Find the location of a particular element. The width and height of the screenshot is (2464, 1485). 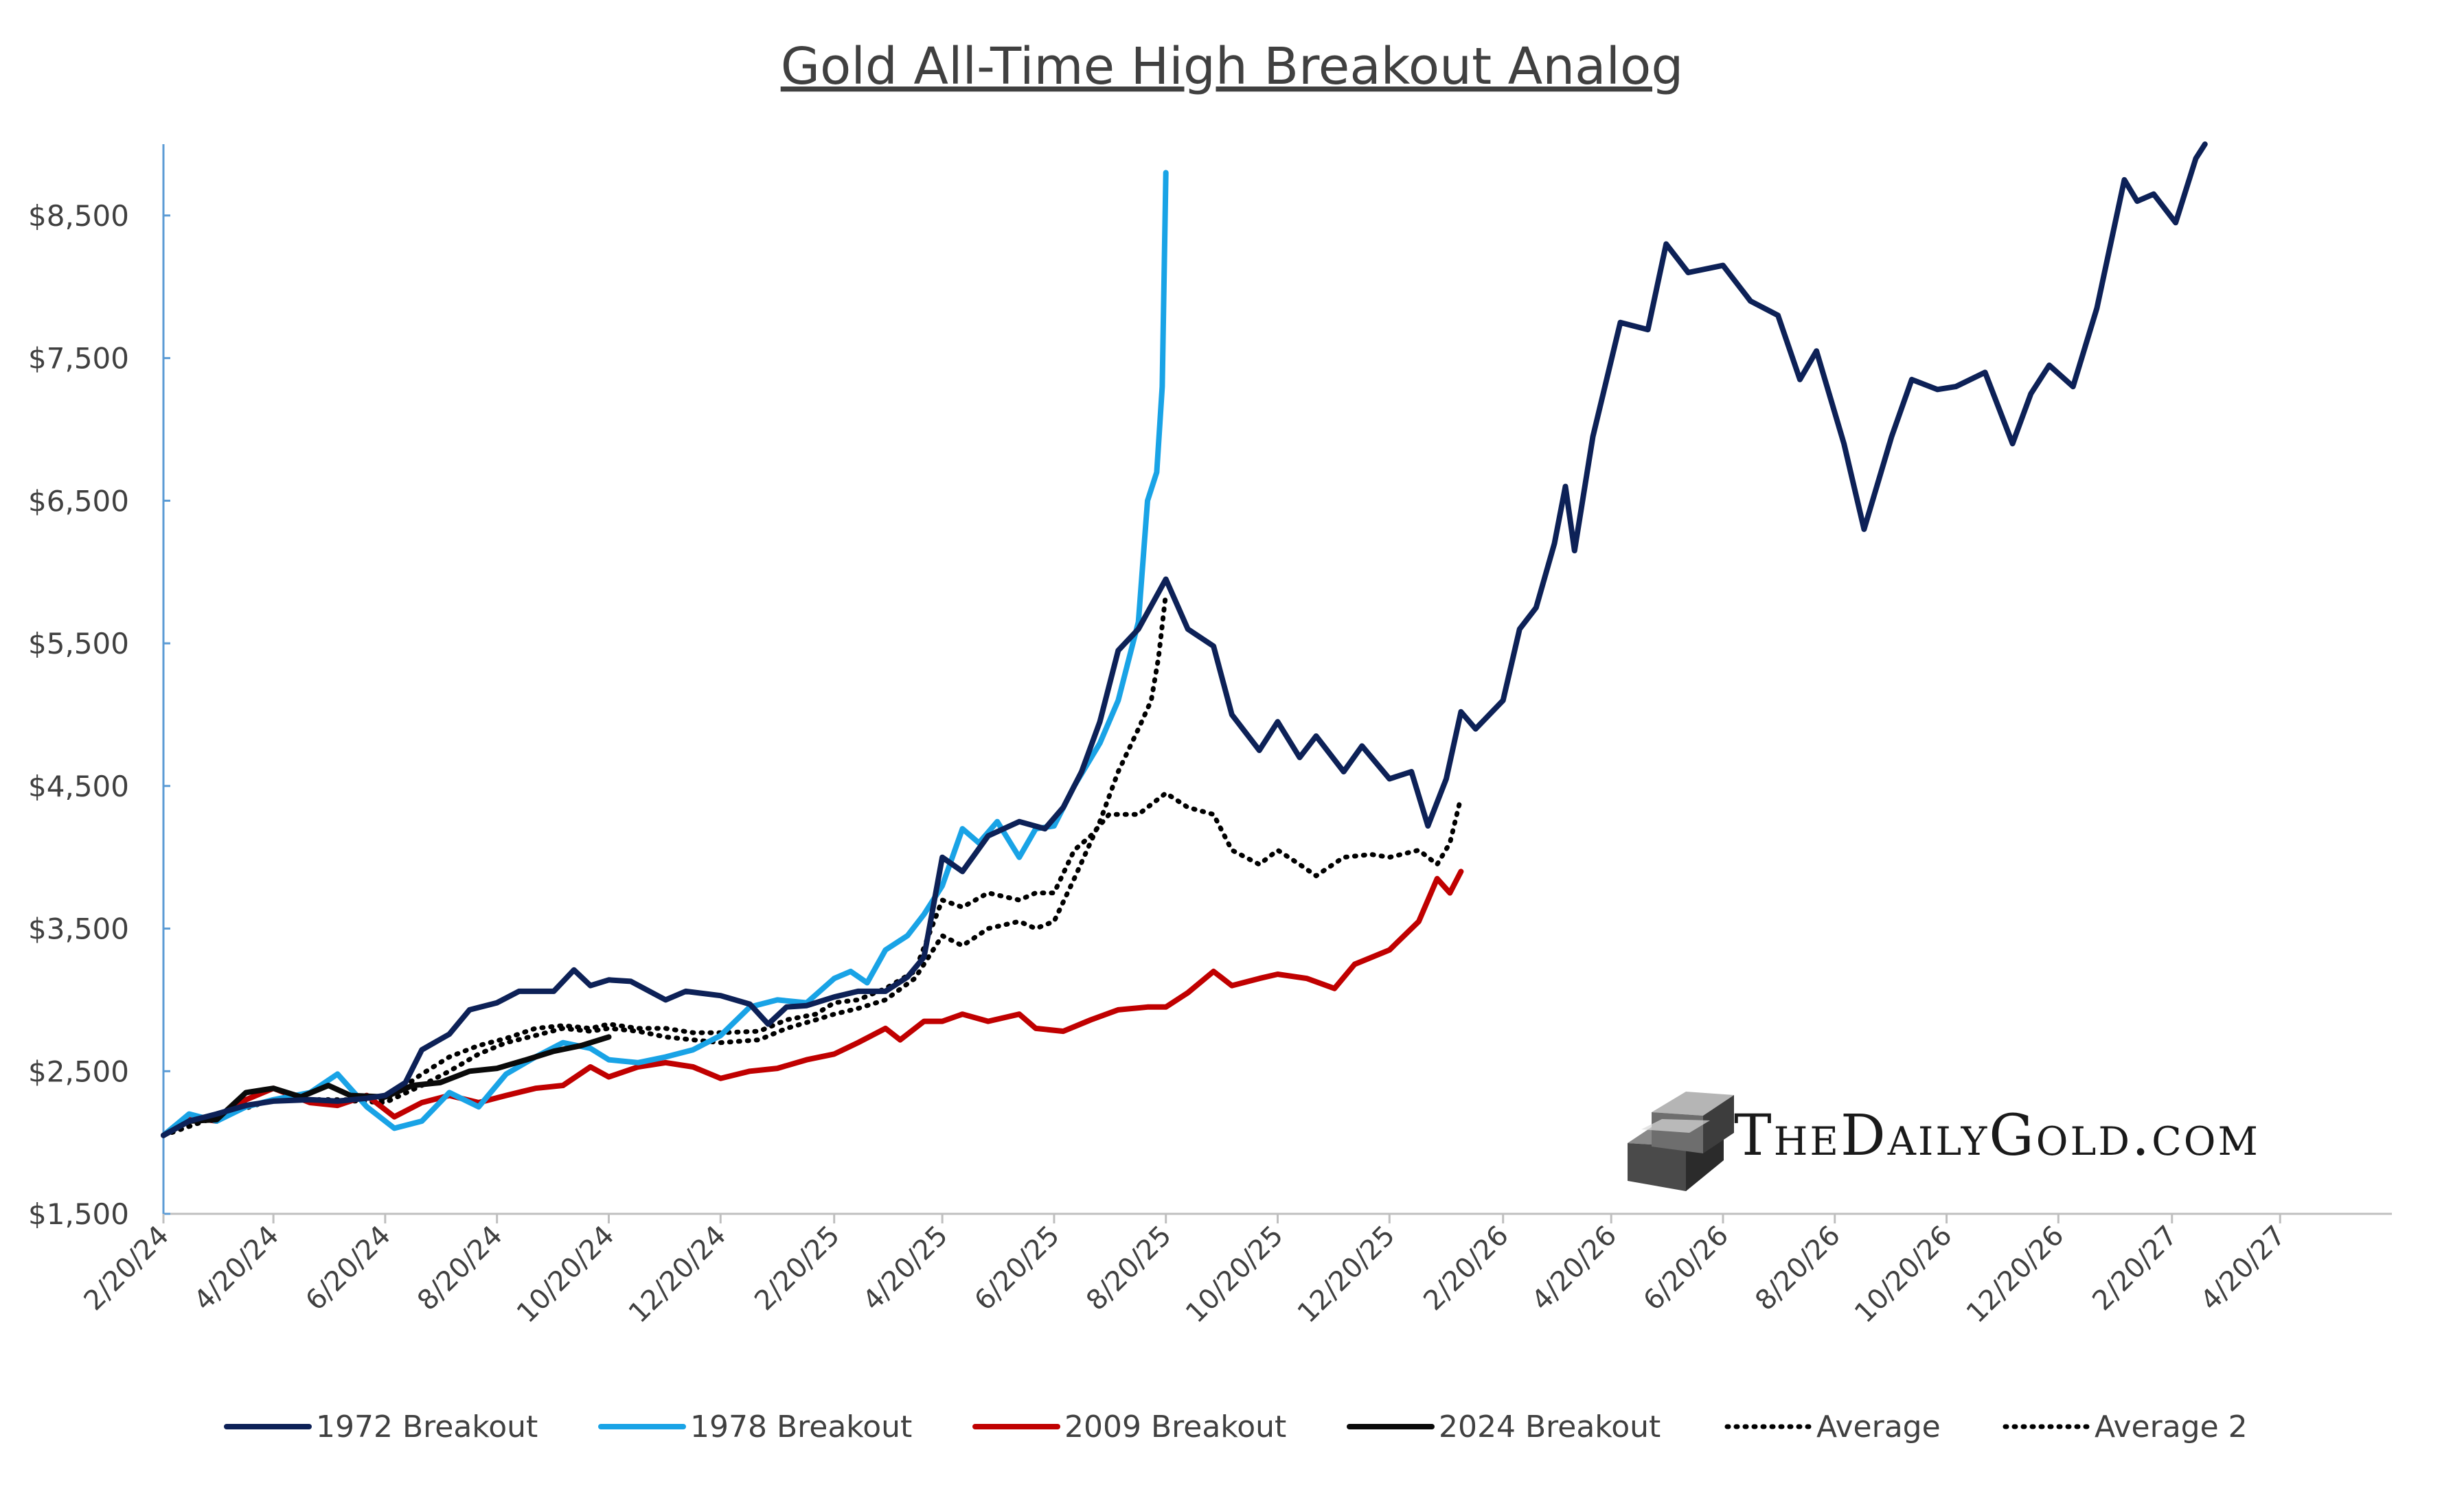

y-tick-label: $8,500 is located at coordinates (78, 216).